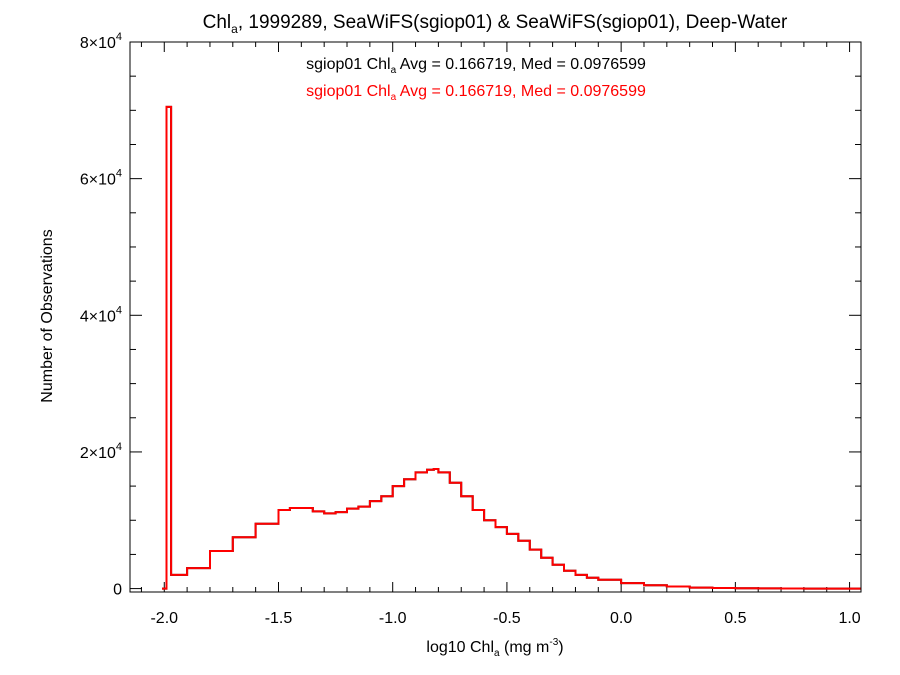 This screenshot has width=900, height=675. I want to click on x-tick-label: -1.0, so click(393, 618).